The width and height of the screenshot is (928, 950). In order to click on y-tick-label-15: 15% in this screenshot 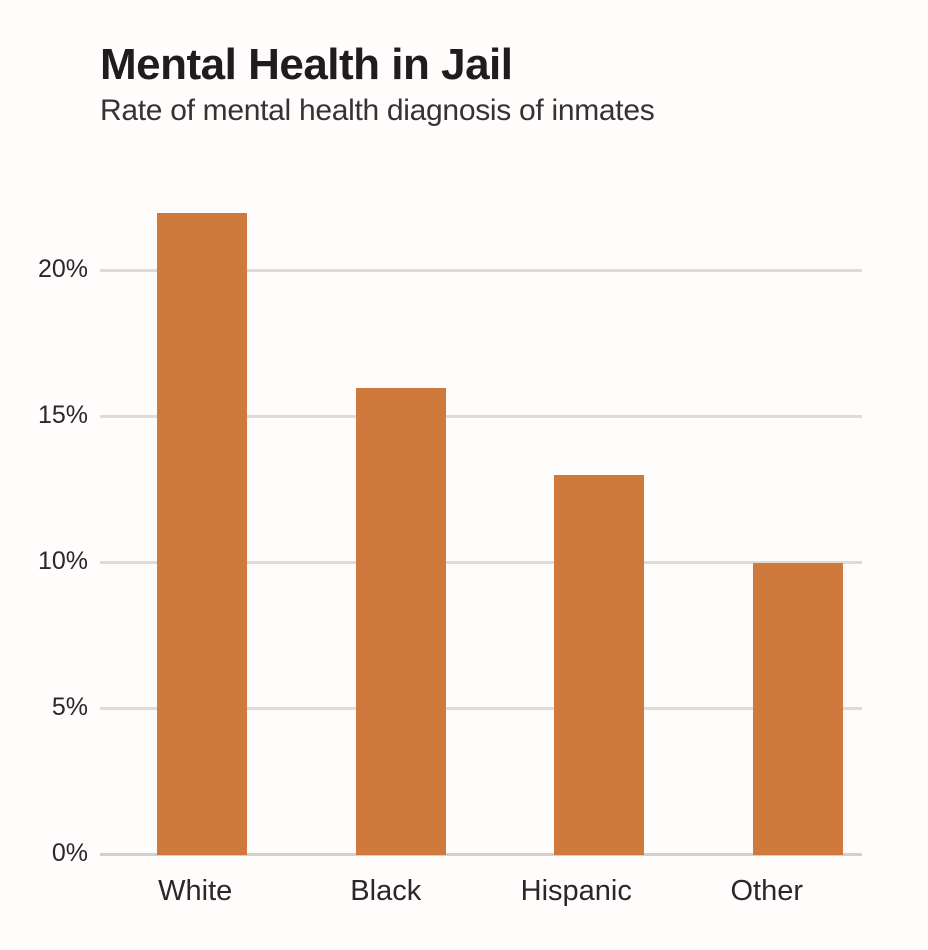, I will do `click(62, 415)`.